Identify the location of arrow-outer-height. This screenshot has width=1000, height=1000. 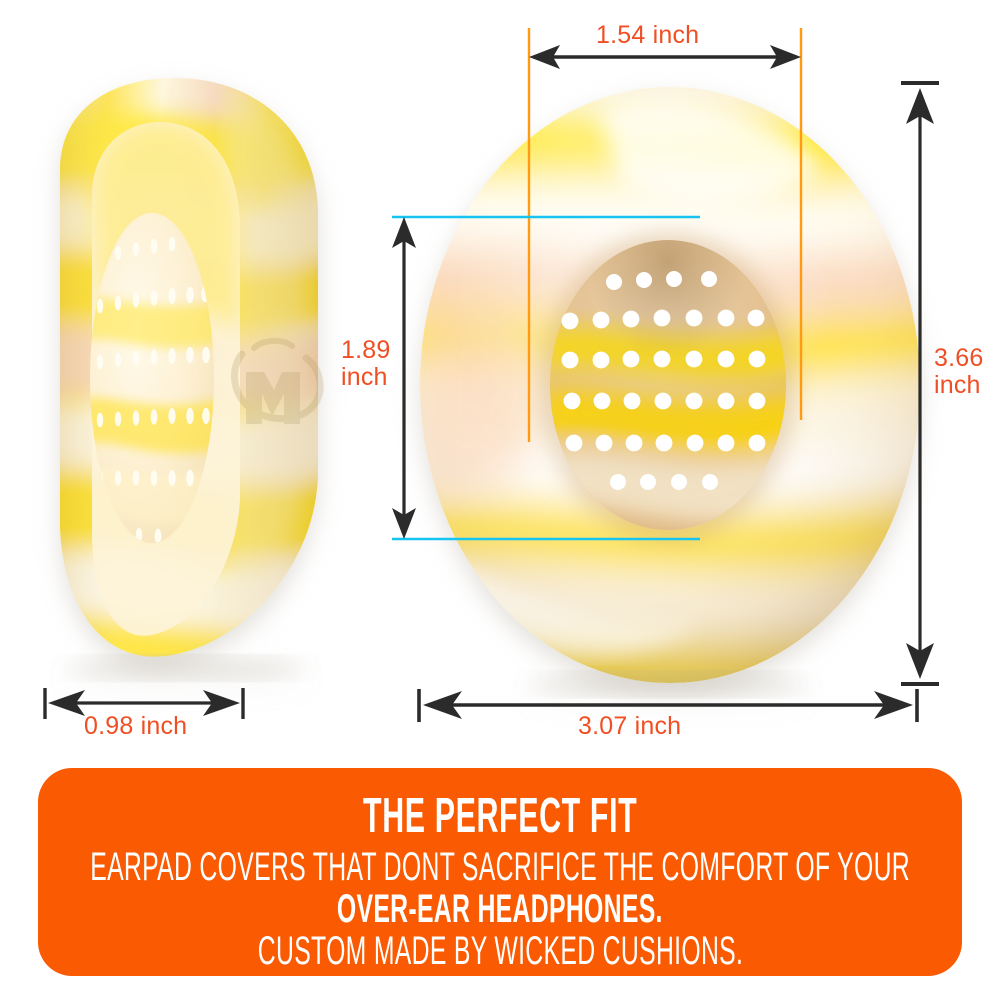
(920, 383).